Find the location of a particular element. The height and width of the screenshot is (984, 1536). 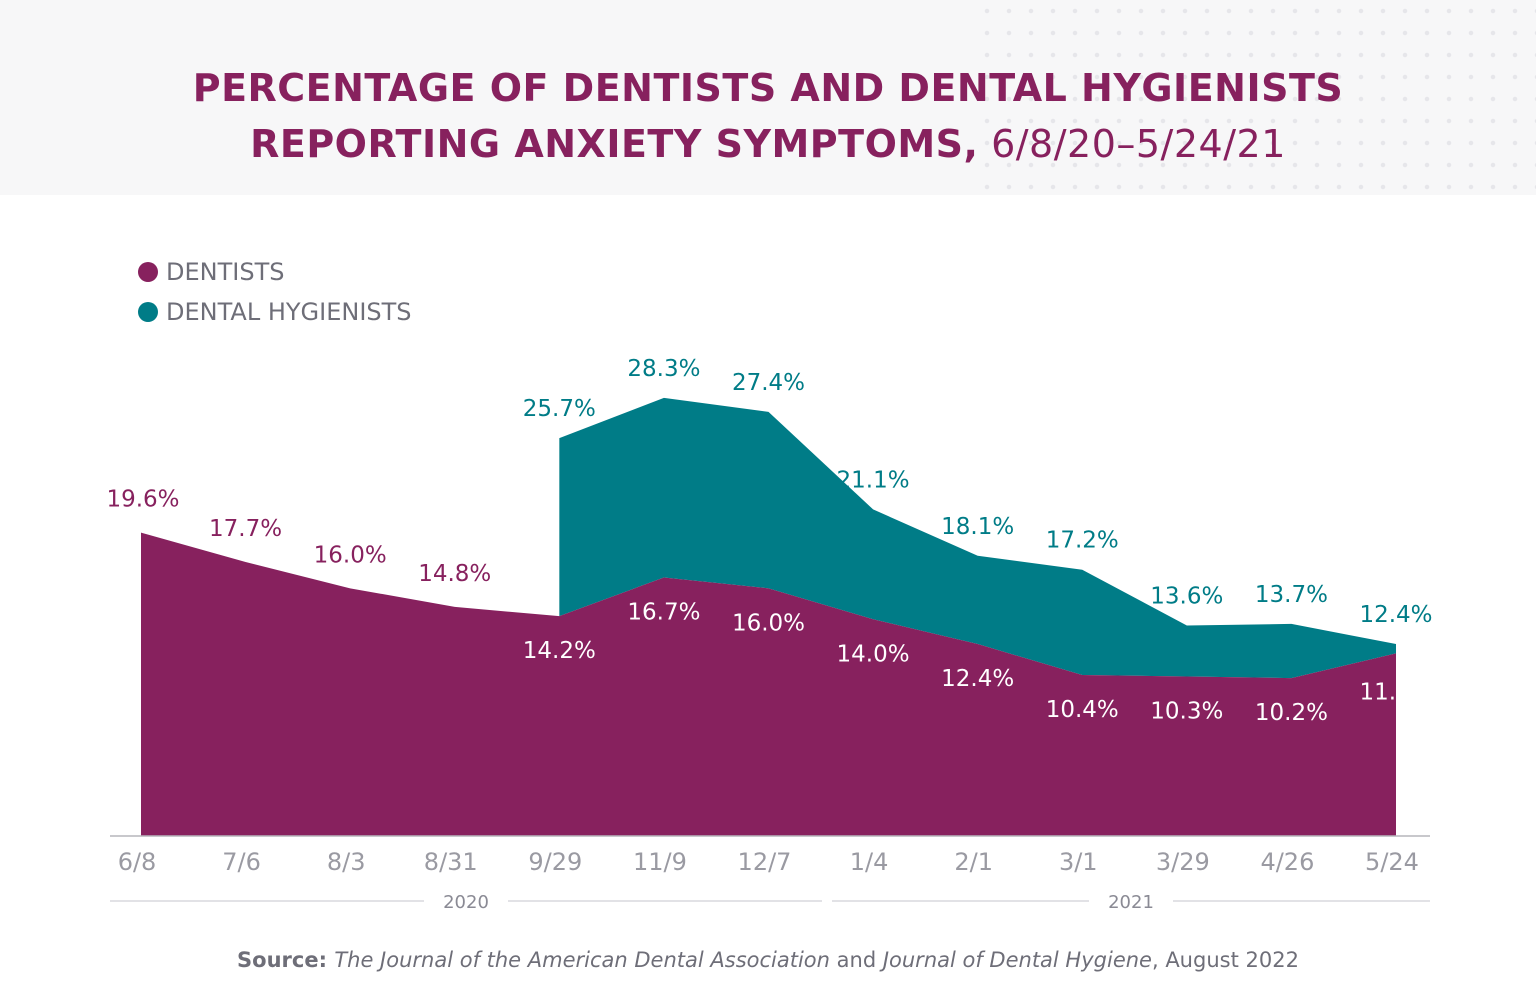

x-tick-label: 8/31 is located at coordinates (451, 862).